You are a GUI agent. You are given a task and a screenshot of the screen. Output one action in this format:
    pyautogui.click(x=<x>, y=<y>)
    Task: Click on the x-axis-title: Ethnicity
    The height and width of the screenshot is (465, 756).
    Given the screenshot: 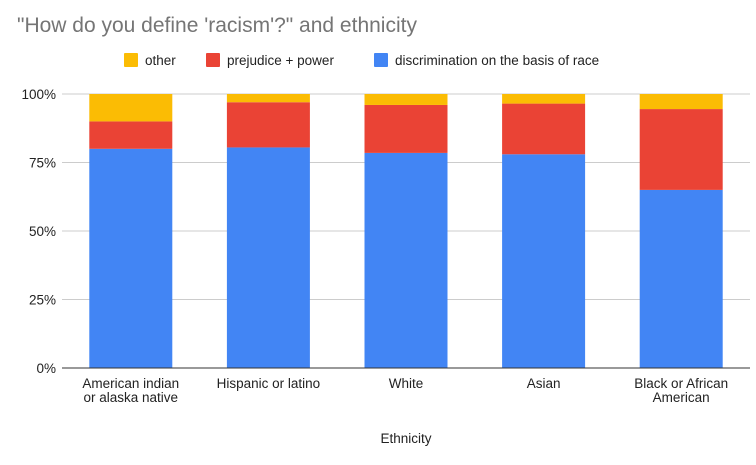 What is the action you would take?
    pyautogui.click(x=405, y=438)
    